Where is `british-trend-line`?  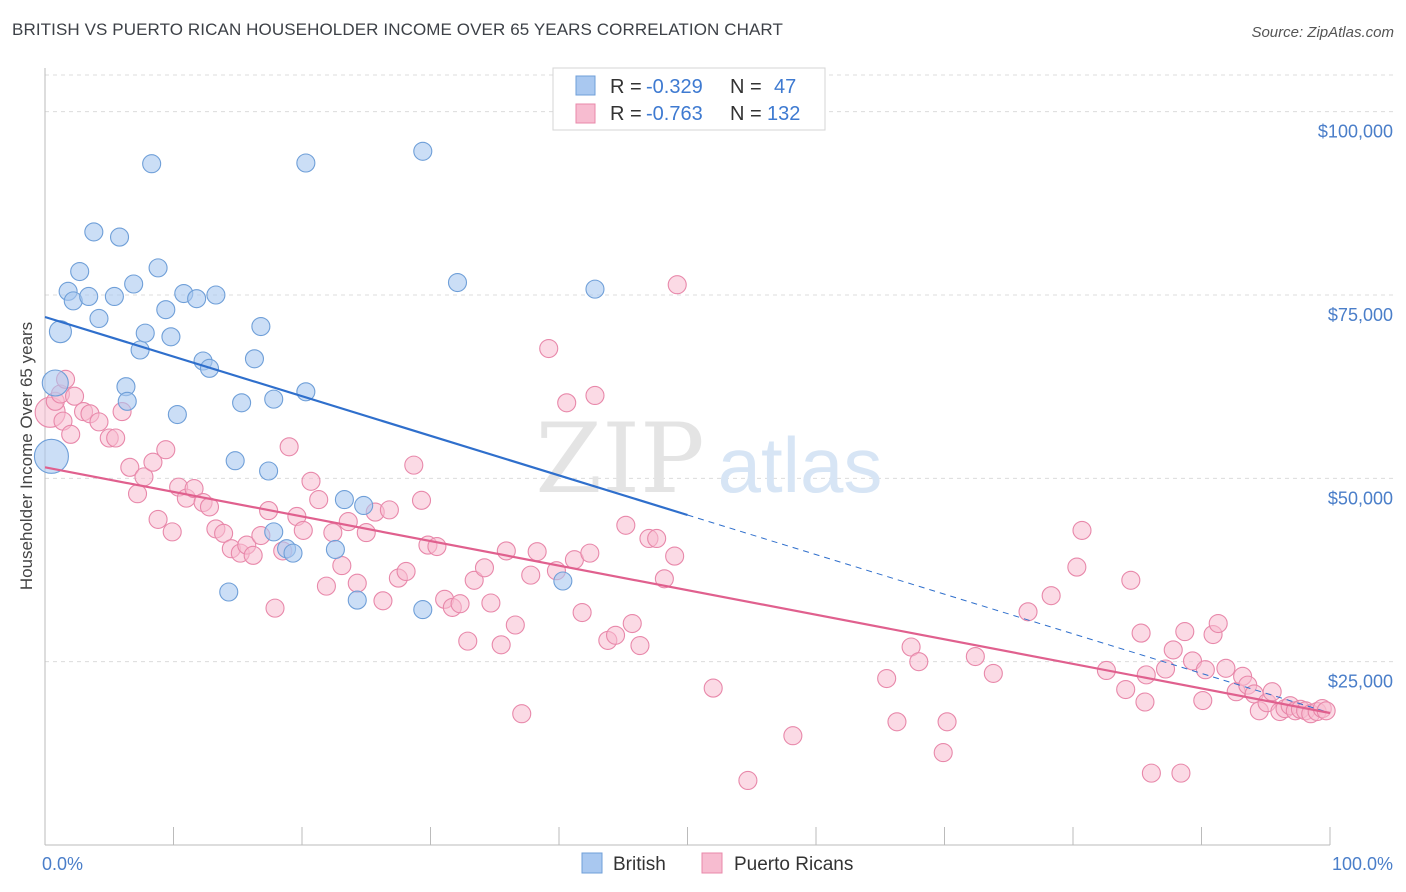 british-trend-line is located at coordinates (366, 416).